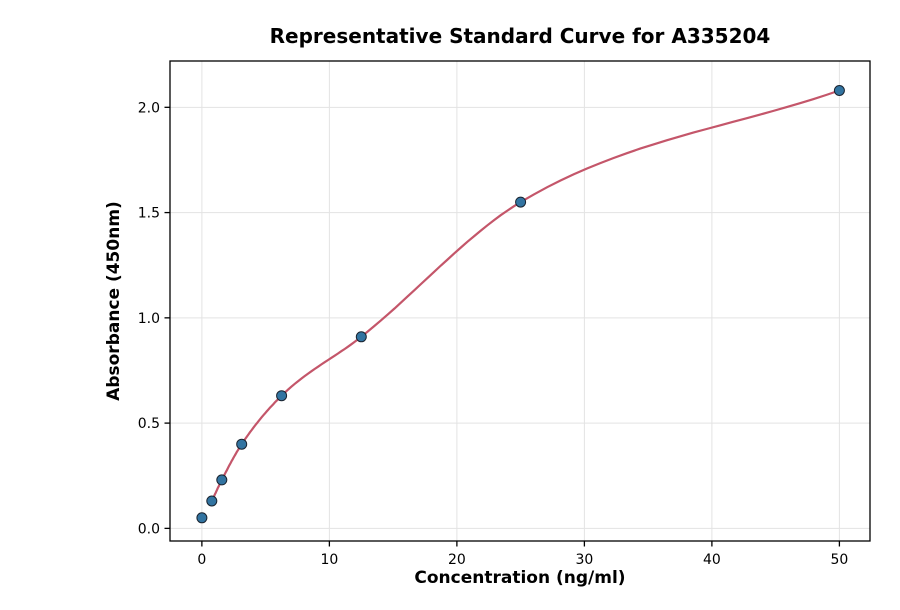  What do you see at coordinates (201, 560) in the screenshot?
I see `x-tick-label: 0` at bounding box center [201, 560].